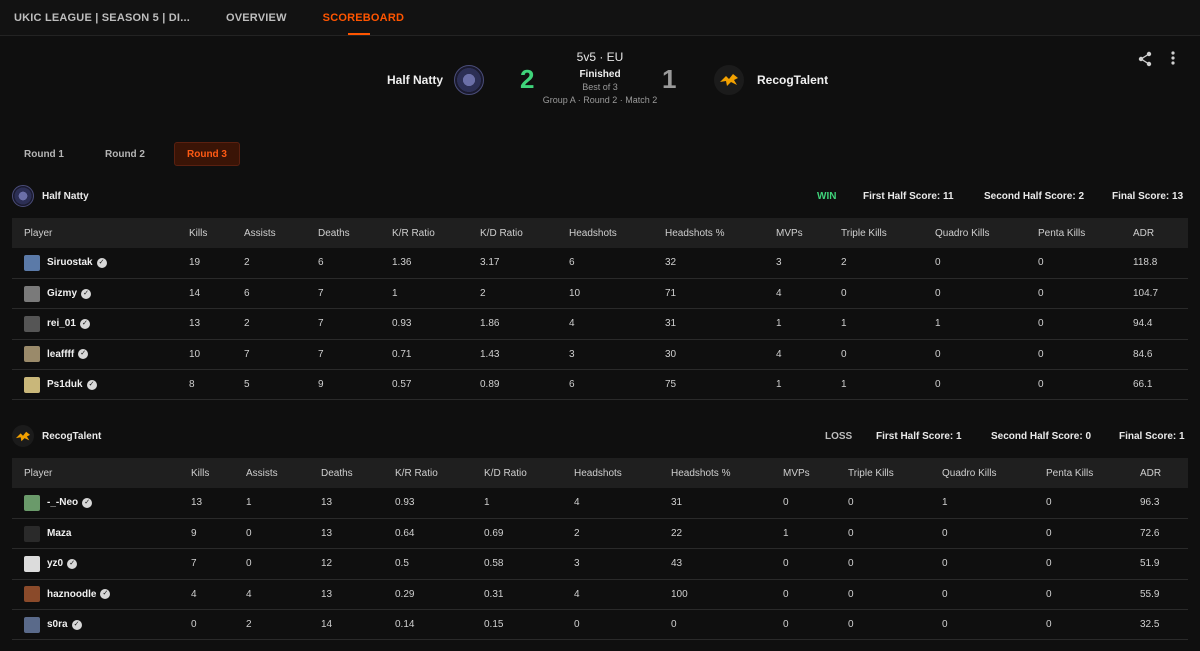 The width and height of the screenshot is (1200, 651). What do you see at coordinates (72, 436) in the screenshot?
I see `team2-title: RecogTalent` at bounding box center [72, 436].